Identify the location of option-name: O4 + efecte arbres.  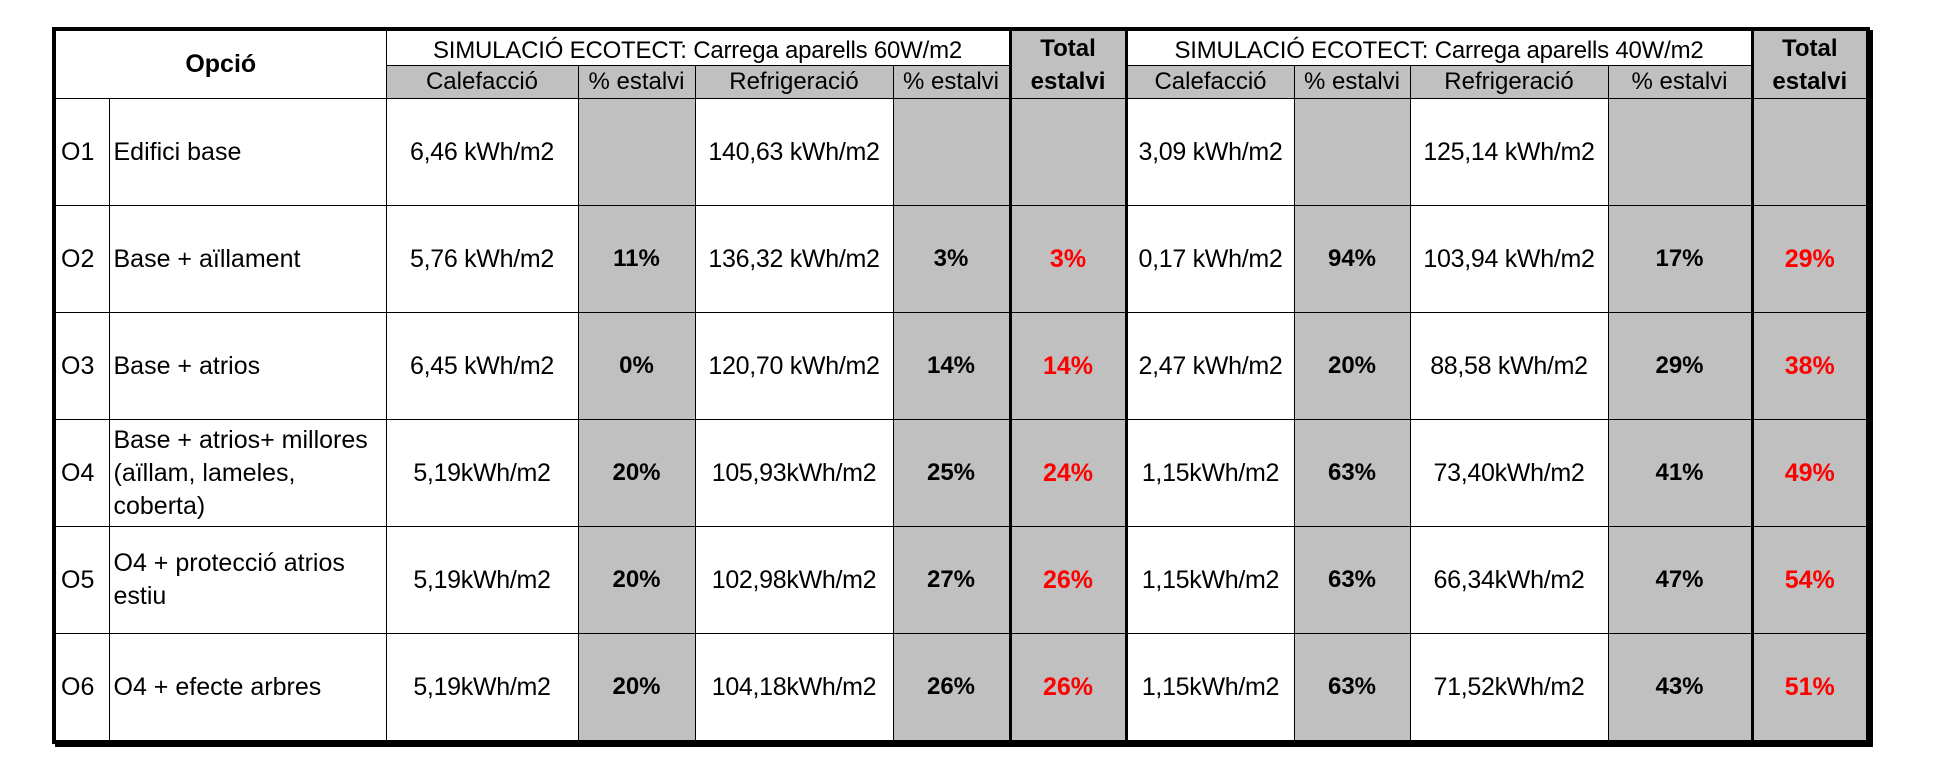
(247, 688).